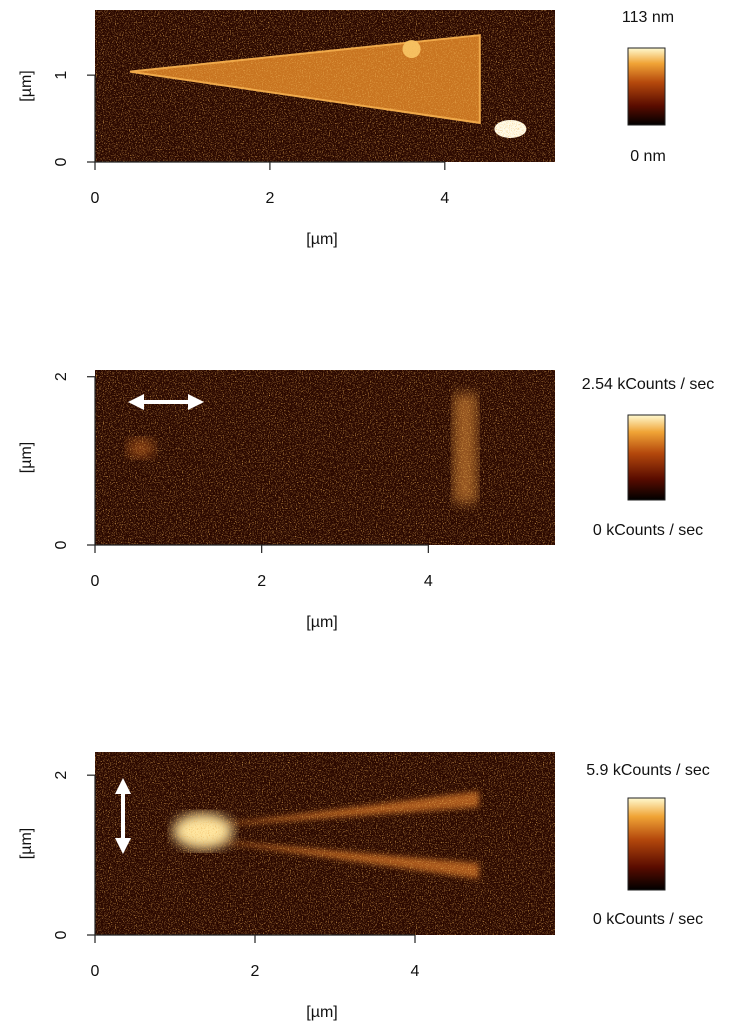 The height and width of the screenshot is (1026, 742). Describe the element at coordinates (648, 384) in the screenshot. I see `colorbar-max-label: 2.54 kCounts / sec` at that location.